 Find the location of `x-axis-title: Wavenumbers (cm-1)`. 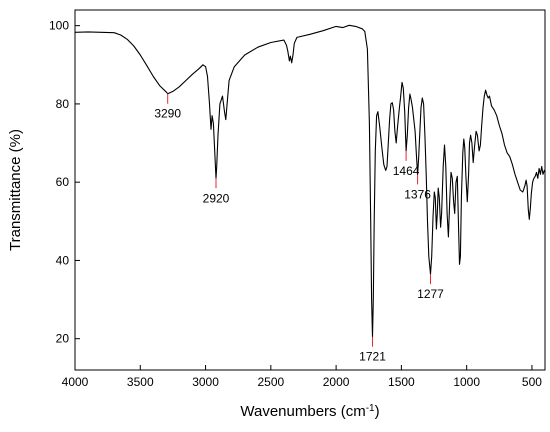

x-axis-title: Wavenumbers (cm-1) is located at coordinates (309, 412).